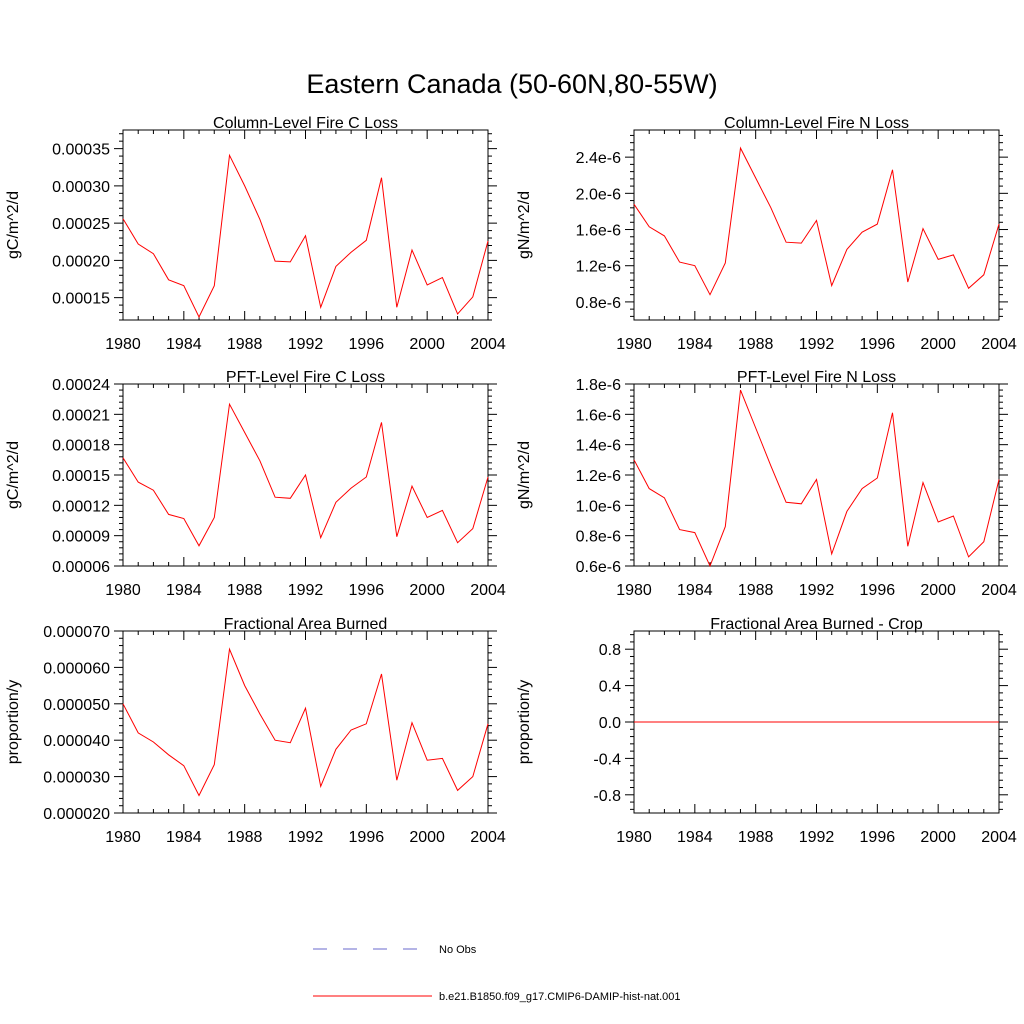  Describe the element at coordinates (81, 506) in the screenshot. I see `y-tick-label: 0.00012` at that location.